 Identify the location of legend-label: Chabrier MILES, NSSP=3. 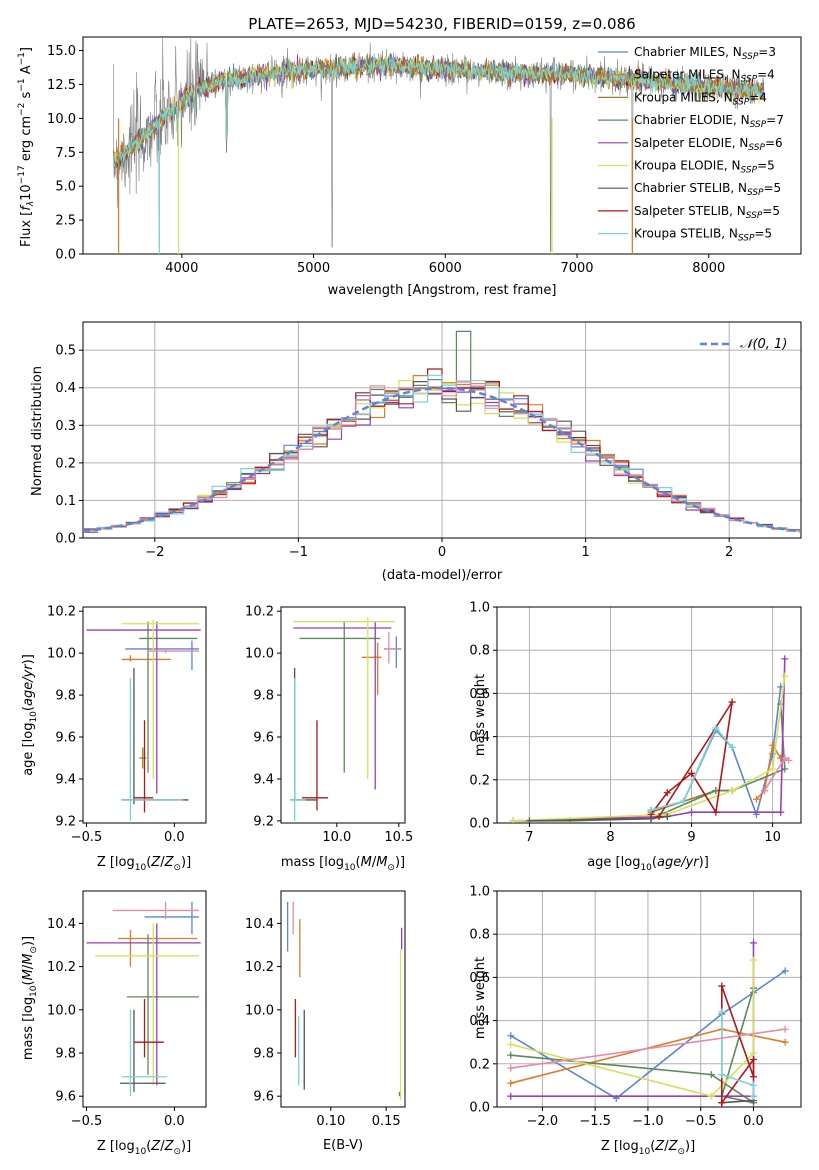
(705, 53).